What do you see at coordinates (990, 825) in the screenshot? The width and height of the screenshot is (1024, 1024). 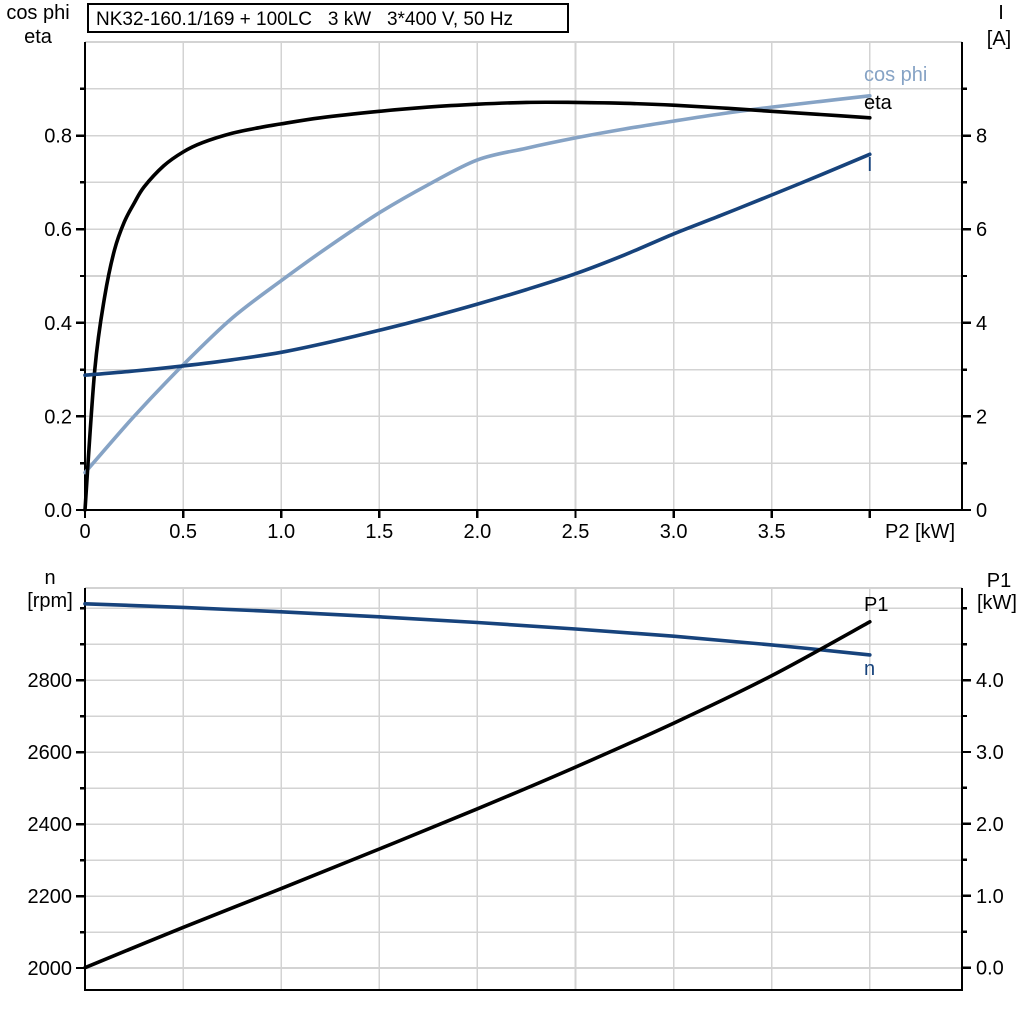 I see `y-right-tick-label: 2.0` at bounding box center [990, 825].